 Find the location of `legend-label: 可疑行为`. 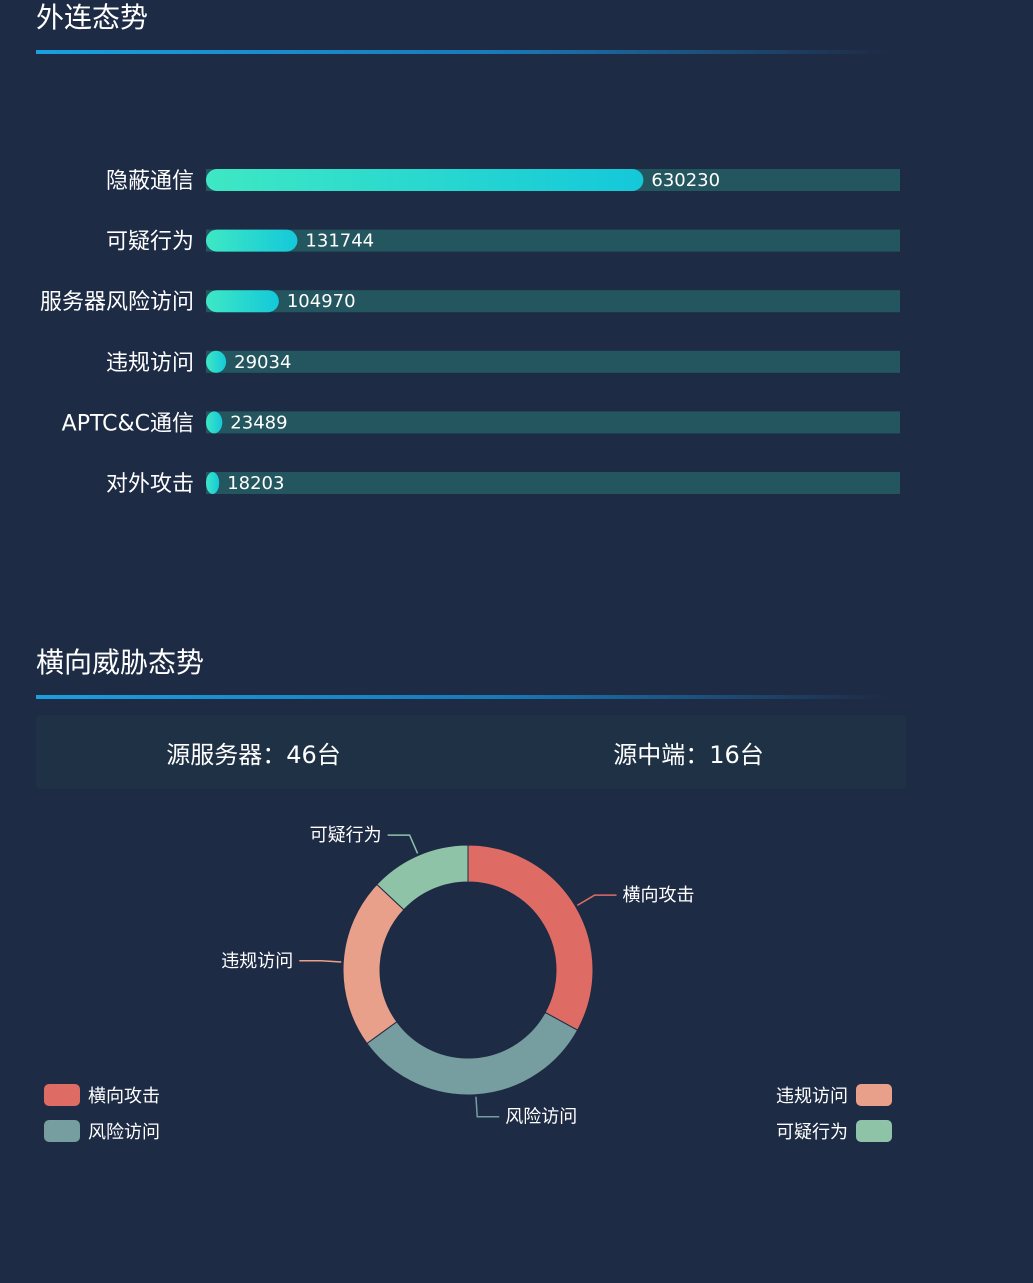

legend-label: 可疑行为 is located at coordinates (812, 1132).